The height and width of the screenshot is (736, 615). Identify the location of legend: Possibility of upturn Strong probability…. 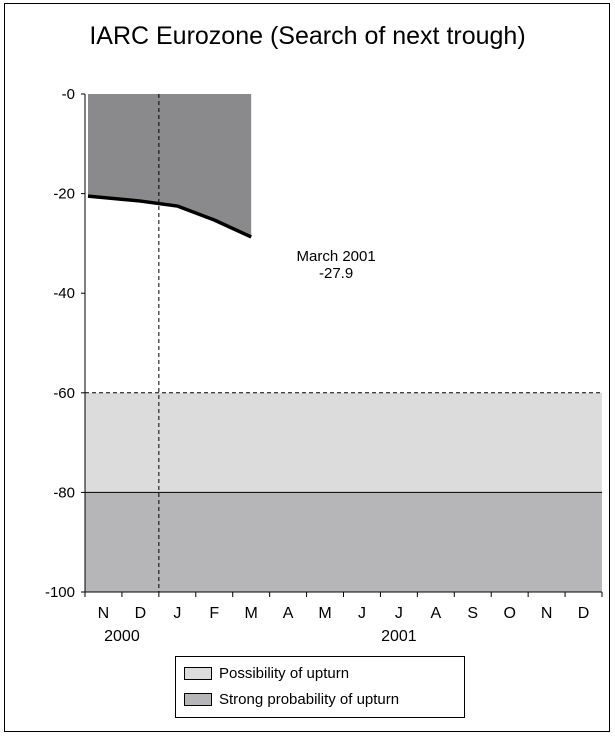
(320, 687).